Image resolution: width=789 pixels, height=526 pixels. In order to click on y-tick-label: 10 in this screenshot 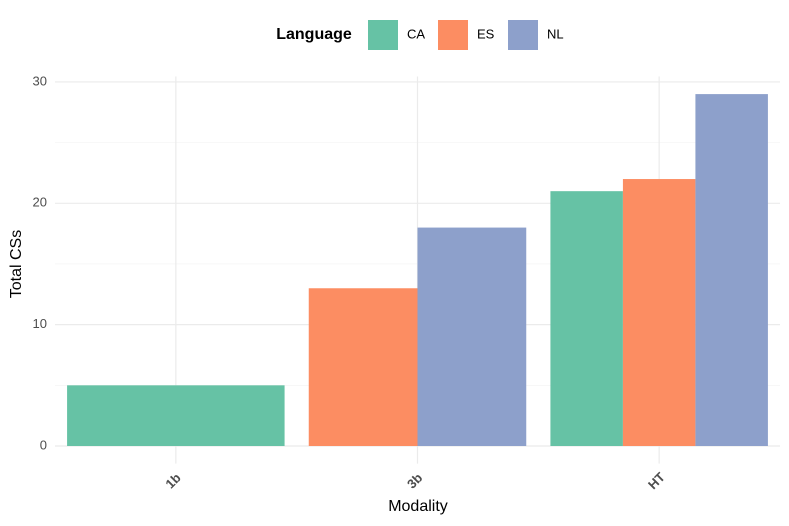, I will do `click(40, 323)`.